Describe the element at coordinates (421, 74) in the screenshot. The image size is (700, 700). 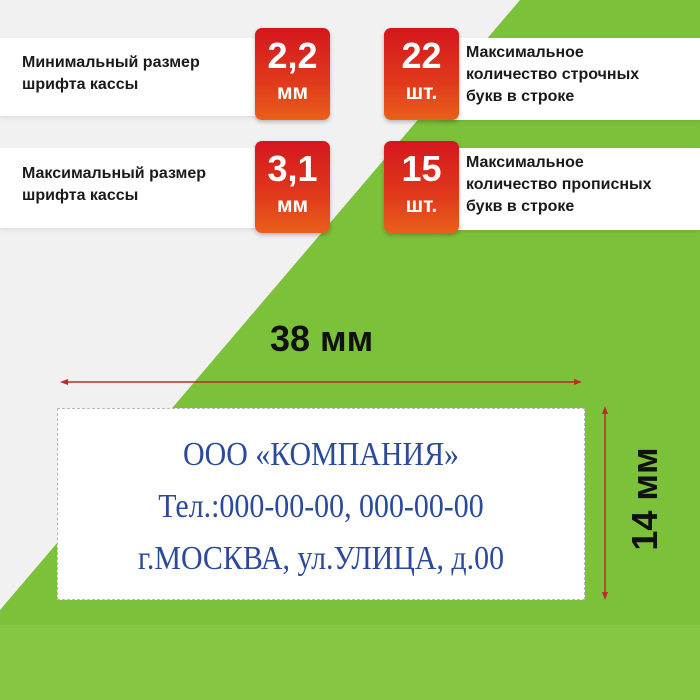
I see `badge-lowercase: 22 шт.` at that location.